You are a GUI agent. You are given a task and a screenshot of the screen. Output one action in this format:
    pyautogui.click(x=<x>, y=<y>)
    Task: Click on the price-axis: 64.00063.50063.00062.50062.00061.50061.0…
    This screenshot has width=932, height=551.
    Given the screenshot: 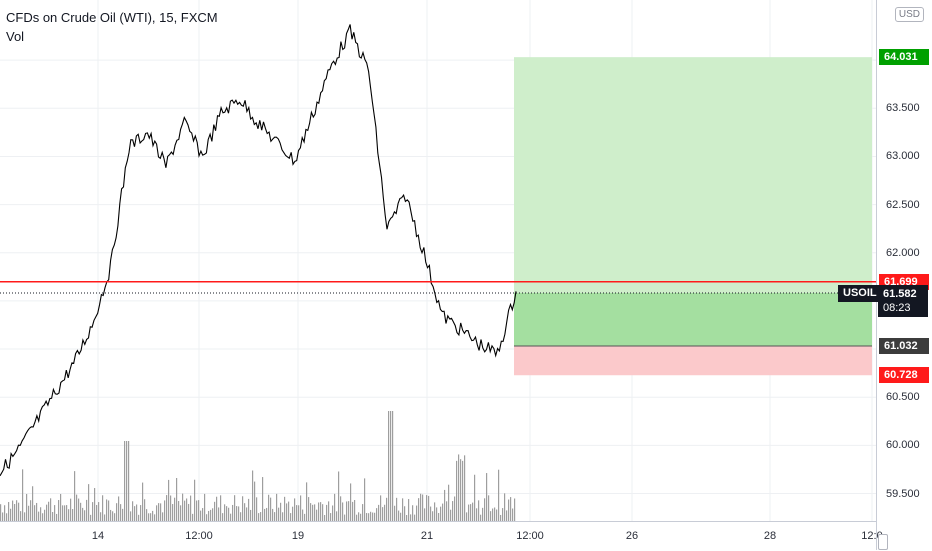 What is the action you would take?
    pyautogui.click(x=904, y=275)
    